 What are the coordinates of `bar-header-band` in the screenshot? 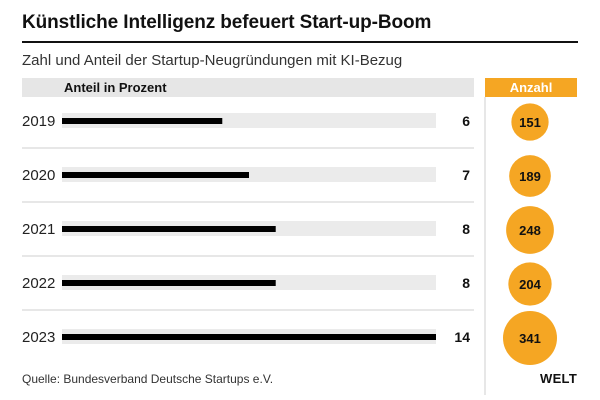 It's located at (248, 87).